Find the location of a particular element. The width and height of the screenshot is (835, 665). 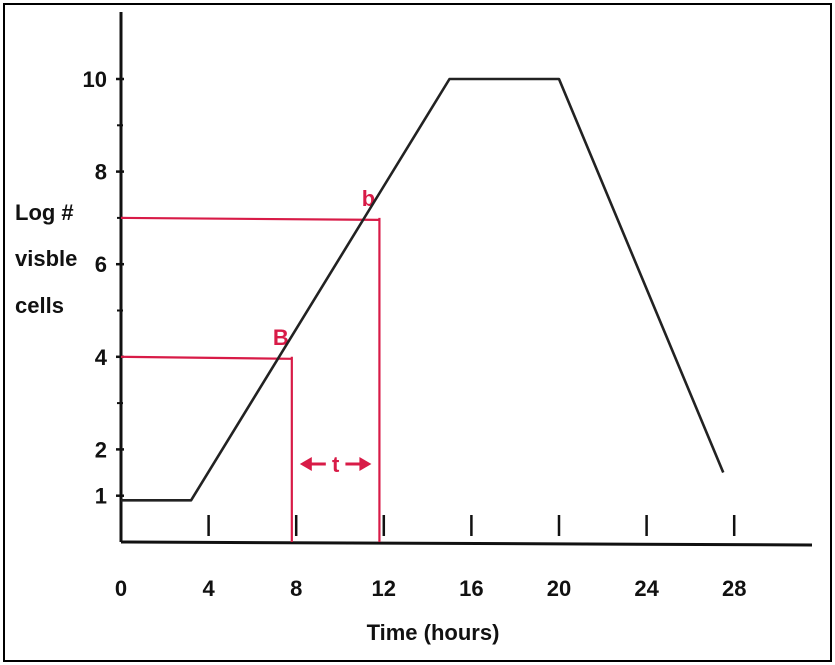

interval-arrowhead-right is located at coordinates (365, 464).